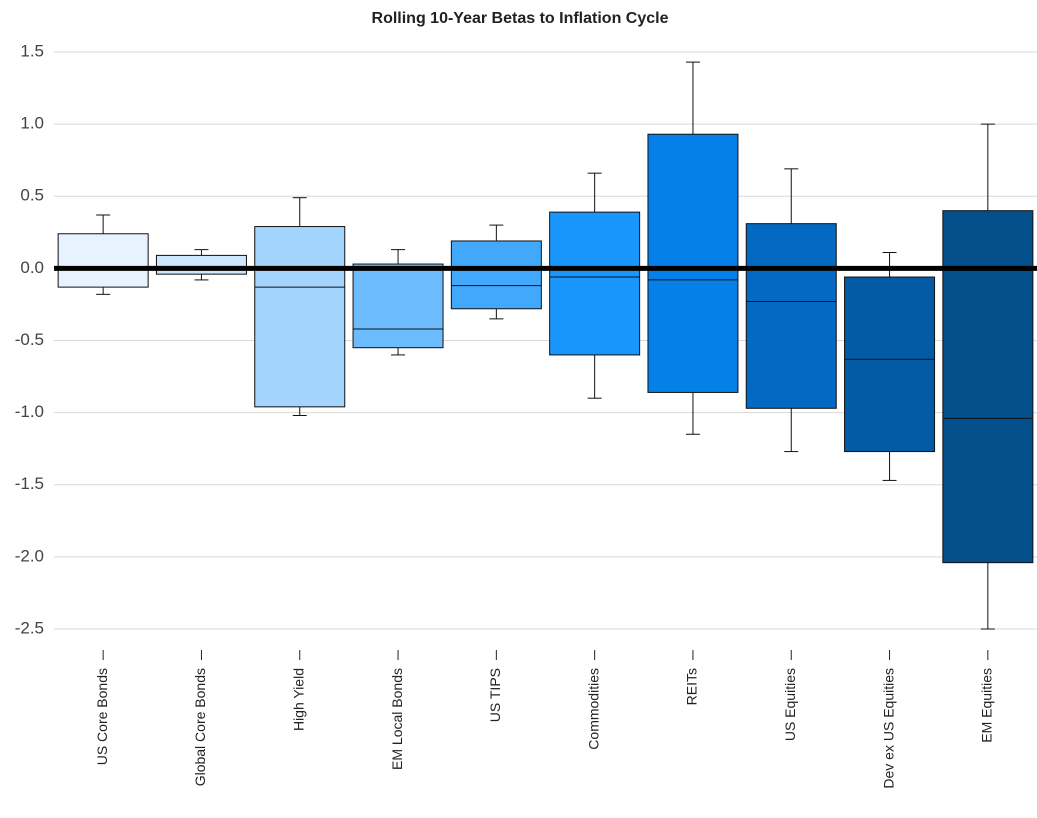  What do you see at coordinates (29, 483) in the screenshot?
I see `y-tick-label: -1.5` at bounding box center [29, 483].